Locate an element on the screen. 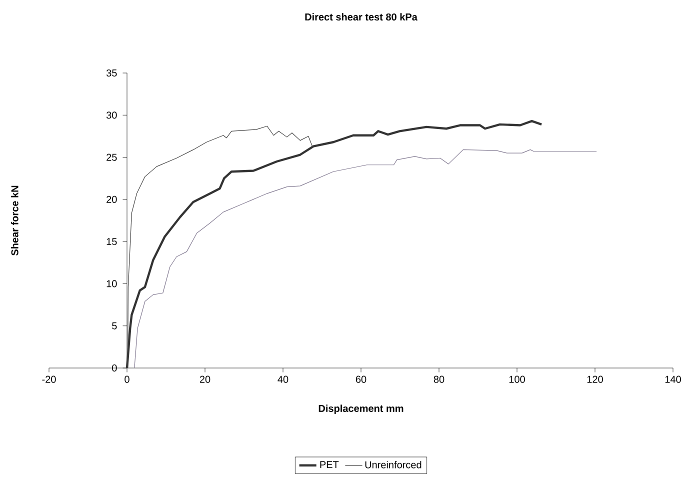  x-tick-label: -20 is located at coordinates (49, 379).